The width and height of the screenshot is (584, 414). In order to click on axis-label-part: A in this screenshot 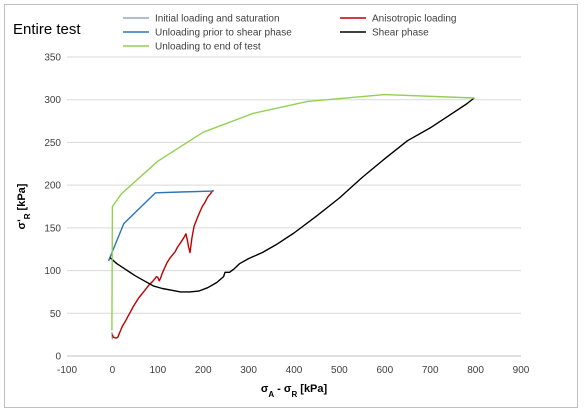, I will do `click(271, 394)`.